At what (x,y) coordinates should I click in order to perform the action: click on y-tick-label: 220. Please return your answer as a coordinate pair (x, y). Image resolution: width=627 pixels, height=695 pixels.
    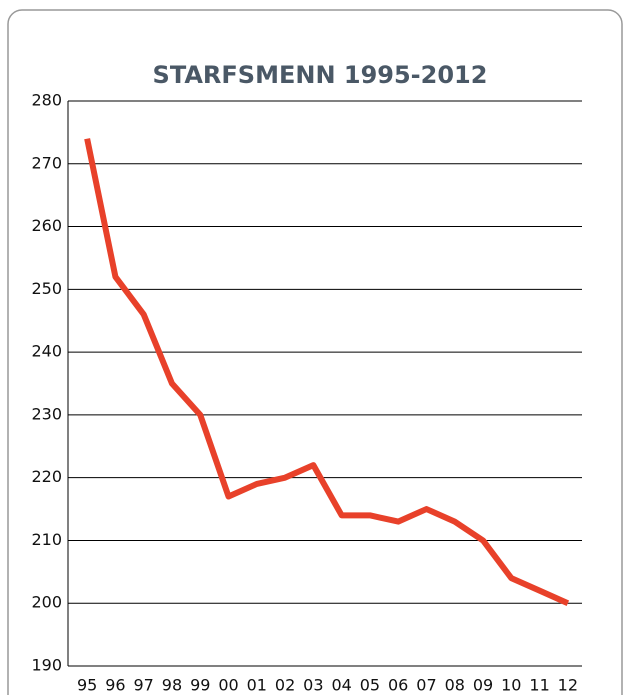
    Looking at the image, I should click on (46, 476).